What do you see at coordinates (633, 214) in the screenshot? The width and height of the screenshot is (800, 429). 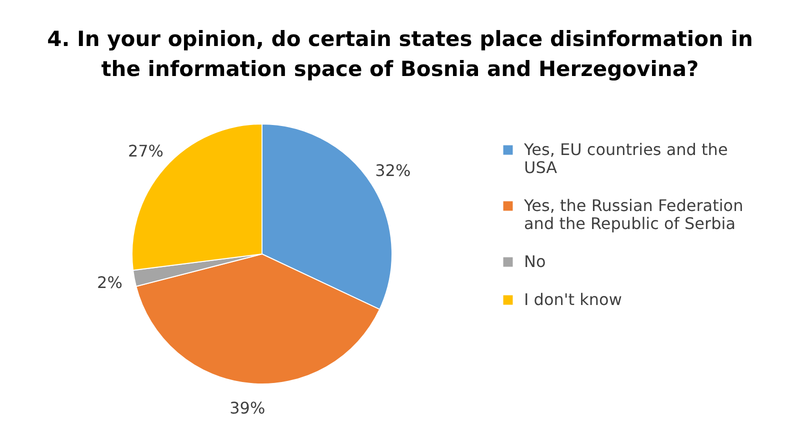 I see `legend-label: Yes, the Russian Federation and the Republic of Serbia` at bounding box center [633, 214].